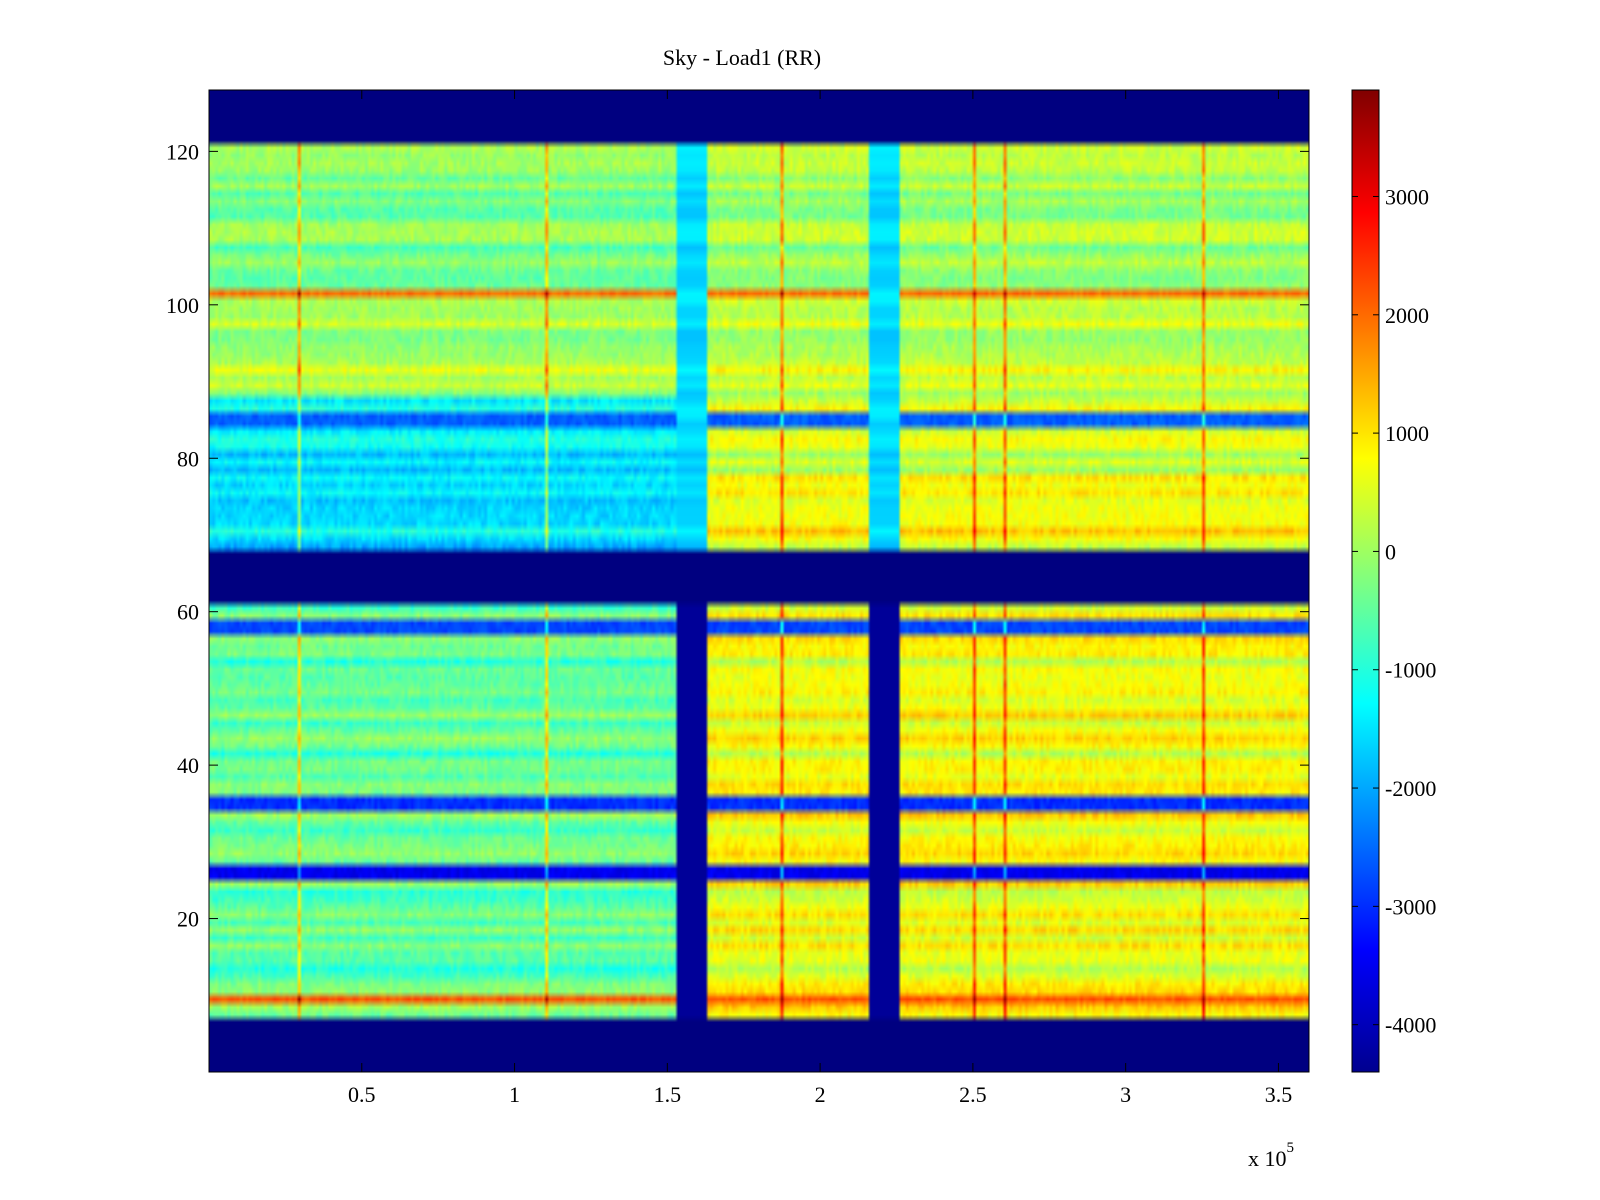  What do you see at coordinates (188, 612) in the screenshot?
I see `y-tick-label: 60` at bounding box center [188, 612].